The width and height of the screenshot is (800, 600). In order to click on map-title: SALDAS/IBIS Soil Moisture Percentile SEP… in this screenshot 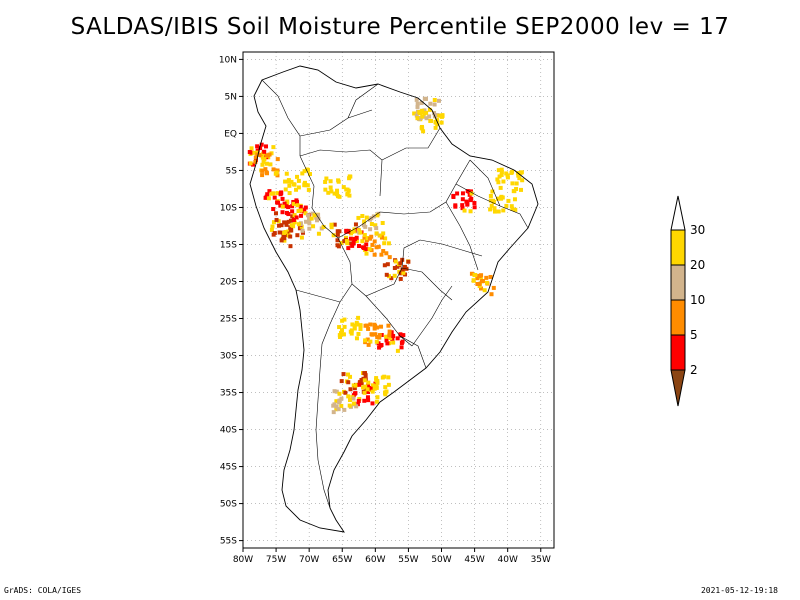, I will do `click(400, 27)`.